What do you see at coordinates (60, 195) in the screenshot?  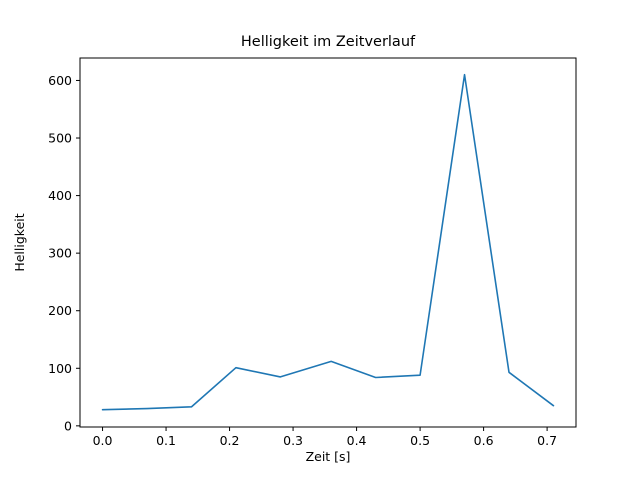 I see `y-tick-label: 400` at bounding box center [60, 195].